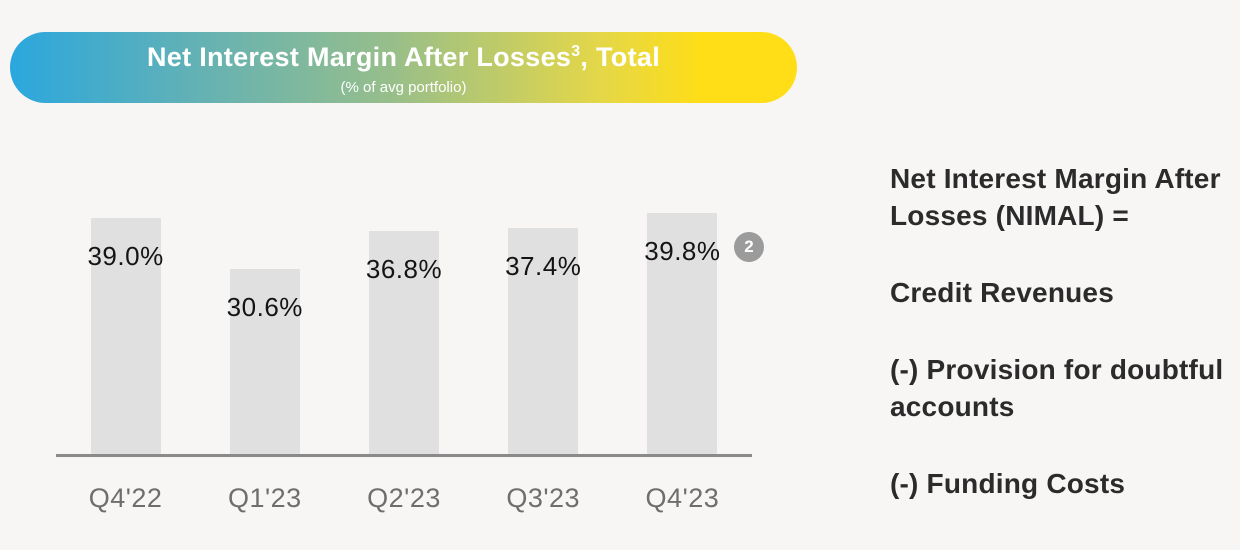 The width and height of the screenshot is (1240, 550). Describe the element at coordinates (620, 57) in the screenshot. I see `chart-title-tail: , Total` at that location.